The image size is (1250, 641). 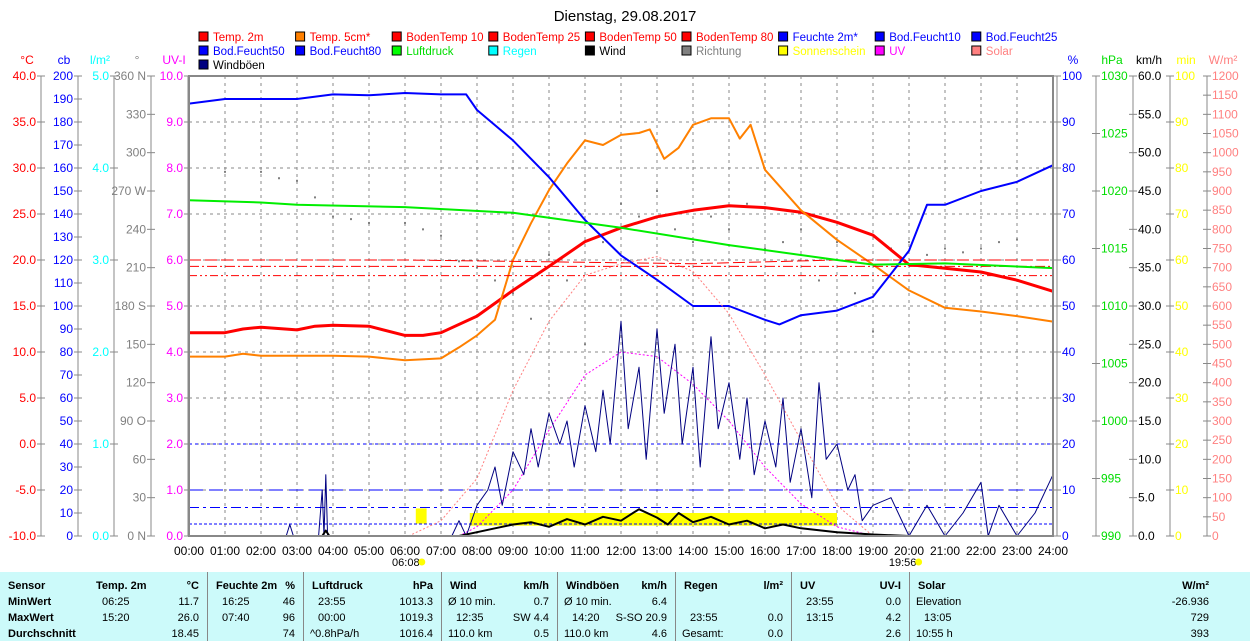 I want to click on axis-tick-label: 10.0, so click(x=25, y=352).